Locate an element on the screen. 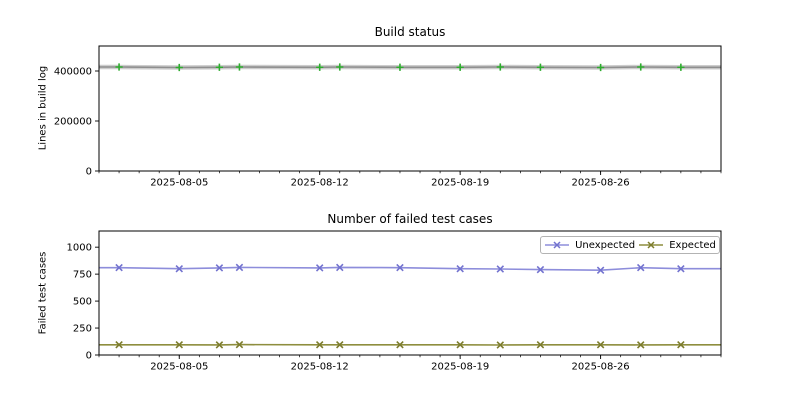 The image size is (800, 400). expected-line-swatch is located at coordinates (651, 245).